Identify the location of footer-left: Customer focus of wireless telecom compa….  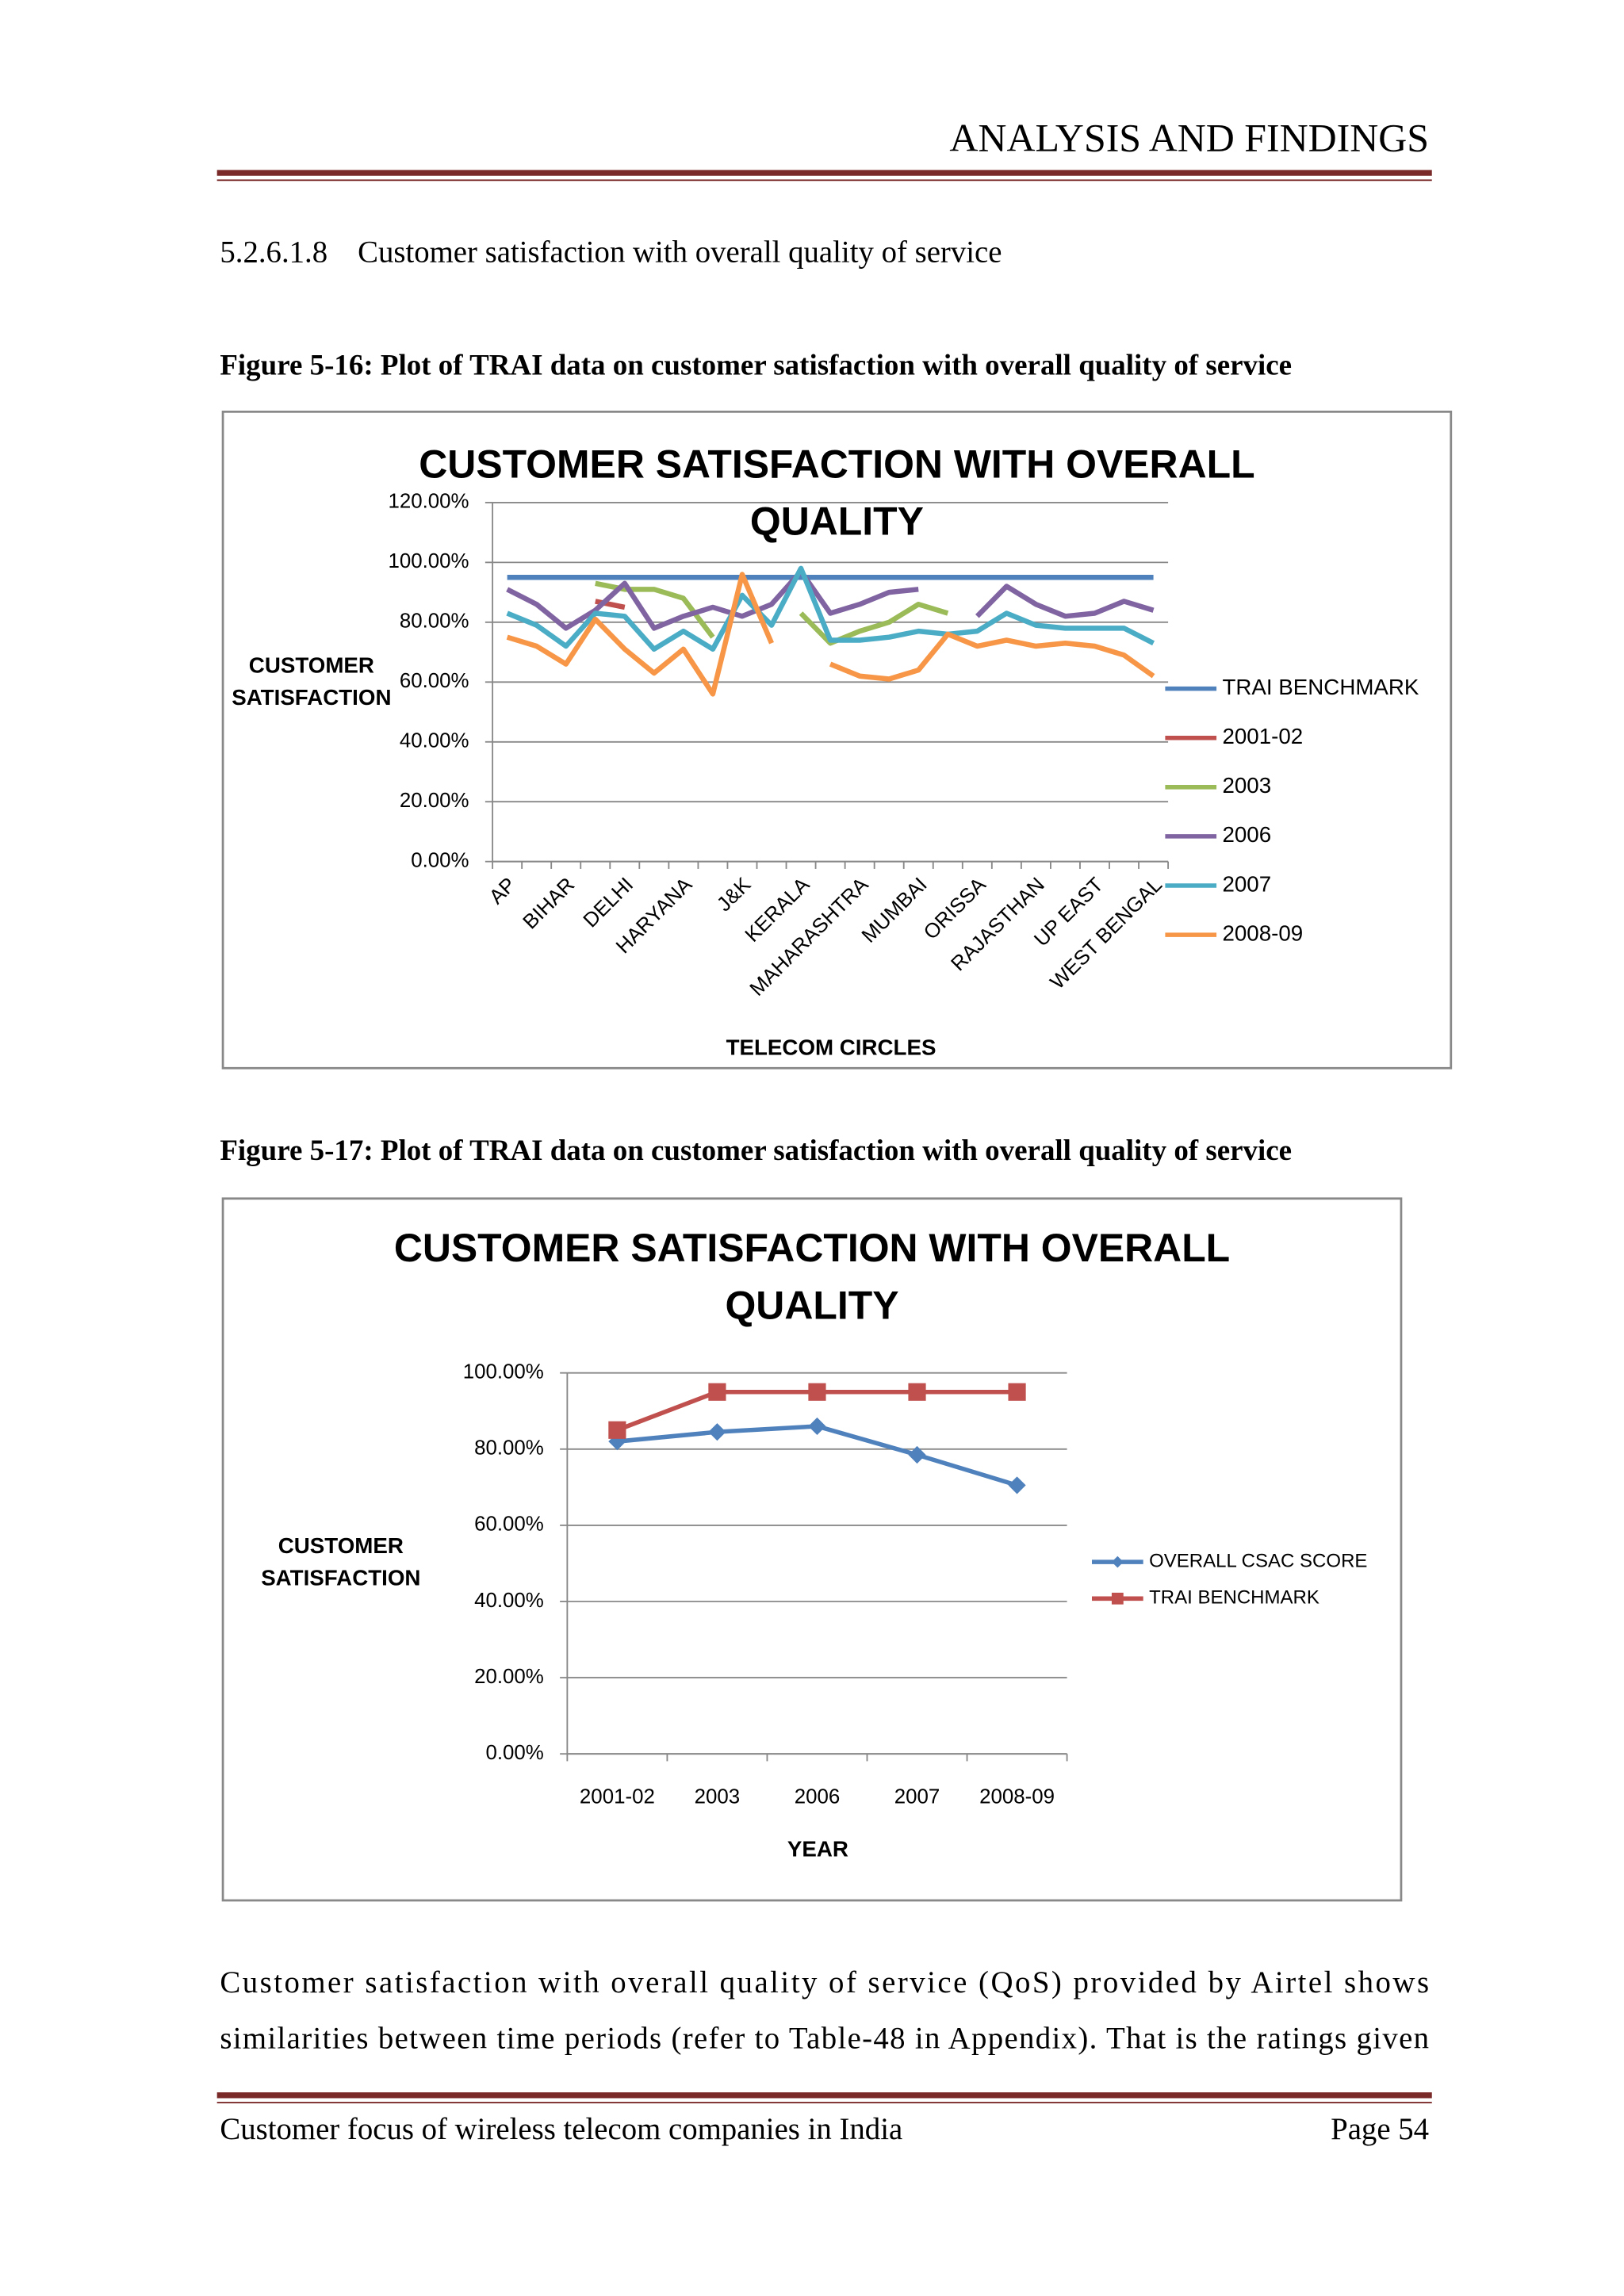
(561, 2129).